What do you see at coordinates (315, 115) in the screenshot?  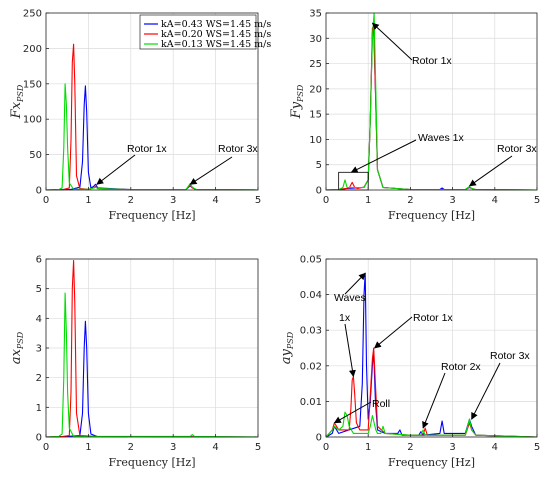 I see `y-tick-label: 15` at bounding box center [315, 115].